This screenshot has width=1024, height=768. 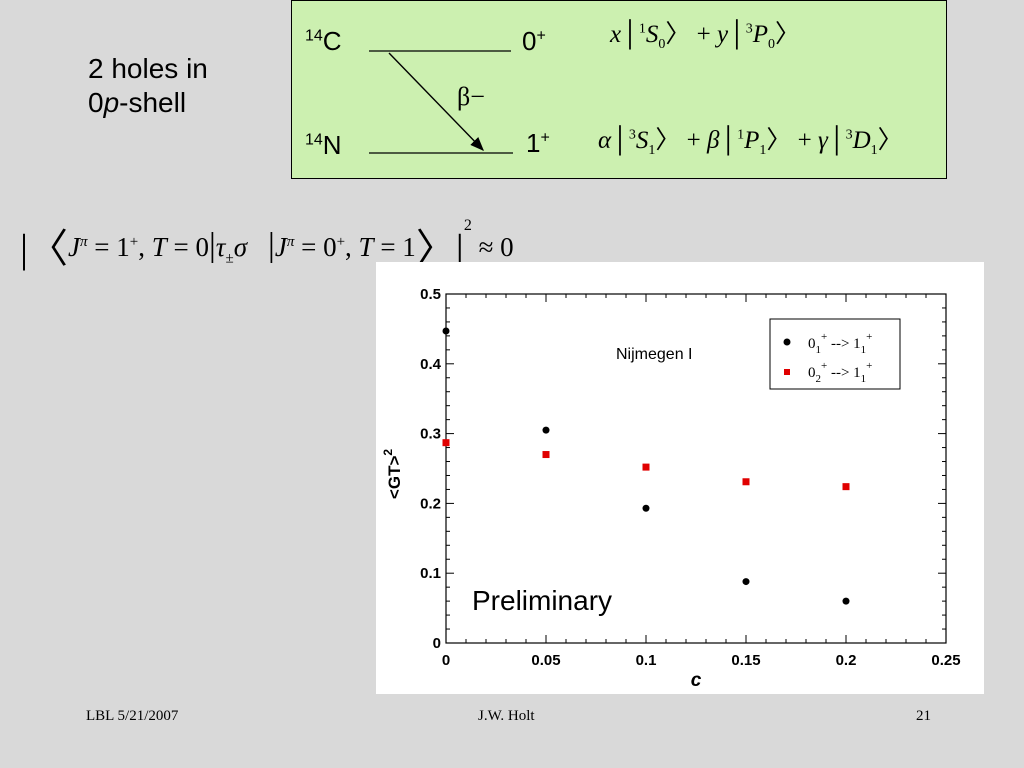 What do you see at coordinates (430, 503) in the screenshot?
I see `y-tick-label: 0.2` at bounding box center [430, 503].